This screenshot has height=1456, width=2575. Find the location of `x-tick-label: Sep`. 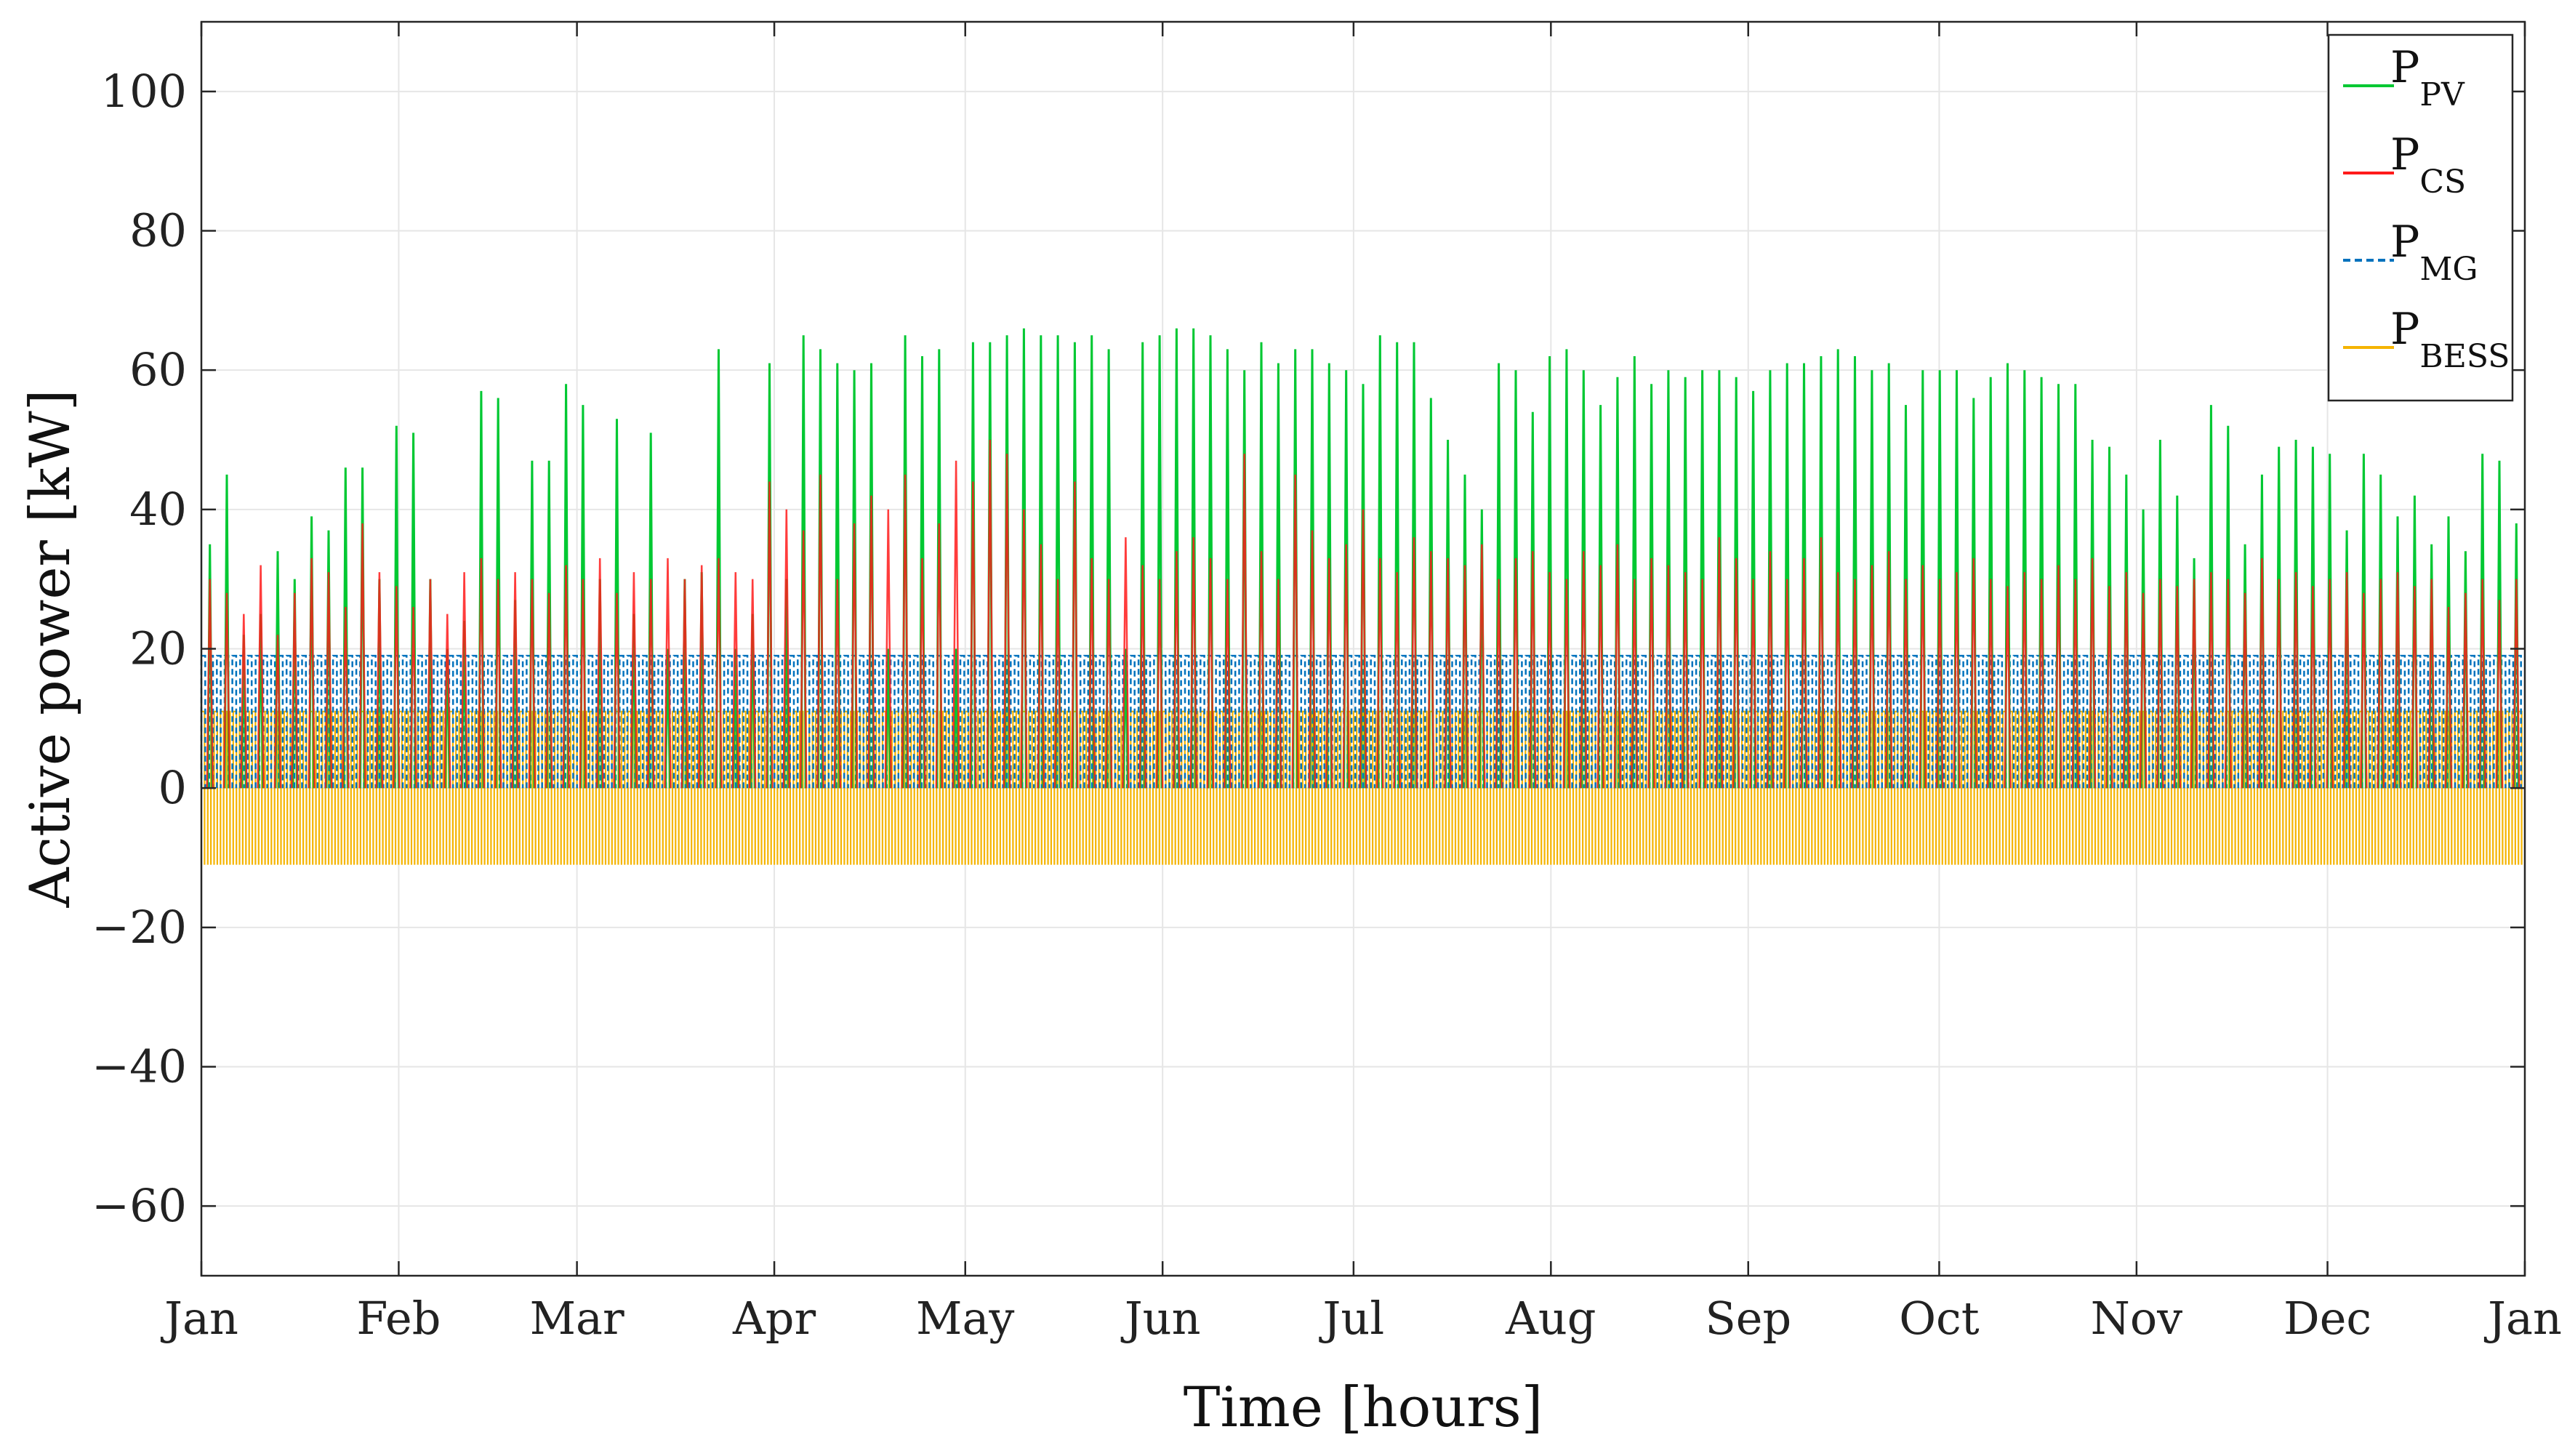

x-tick-label: Sep is located at coordinates (1748, 1318).